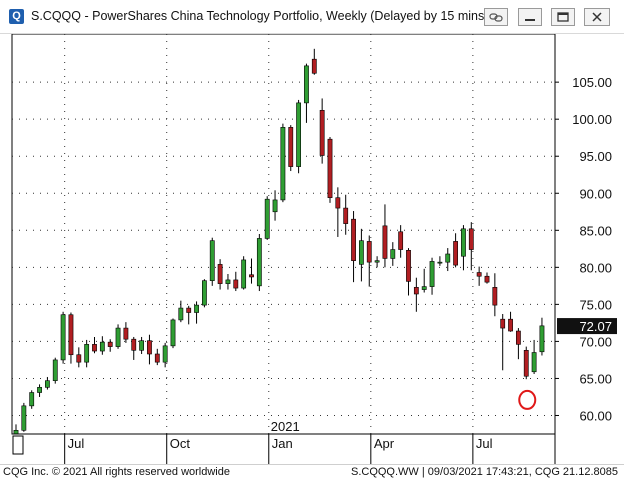 The image size is (624, 480). I want to click on close-icon, so click(597, 17).